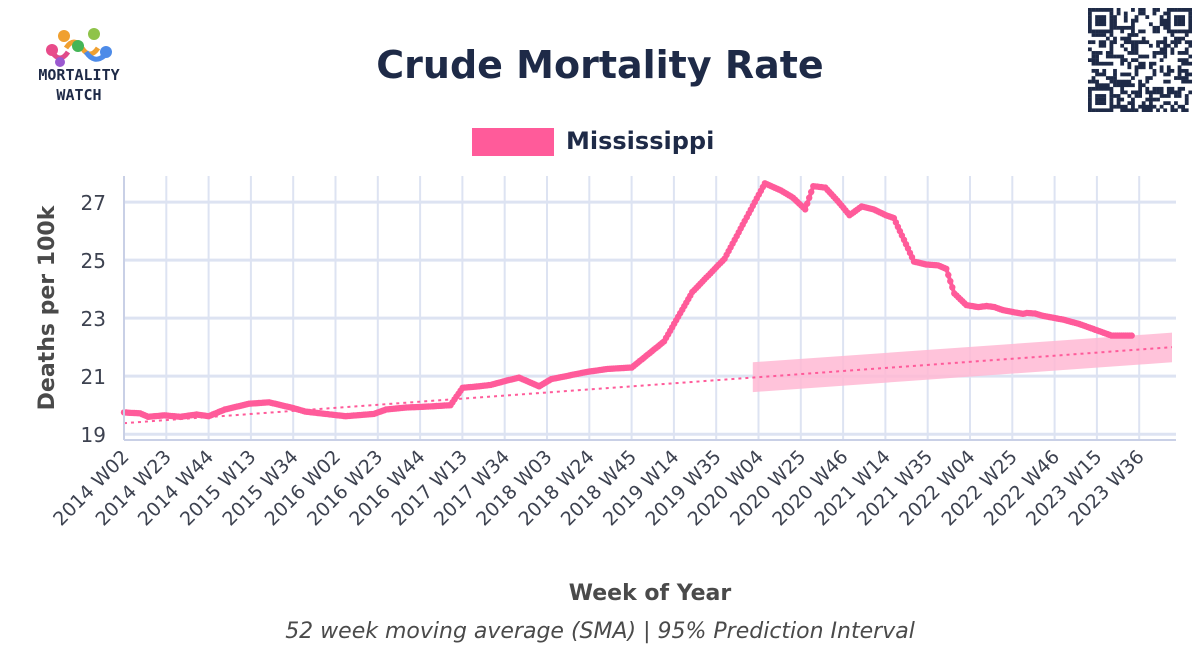  I want to click on mortality-watch-logo: MORTALITY WATCH, so click(79, 66).